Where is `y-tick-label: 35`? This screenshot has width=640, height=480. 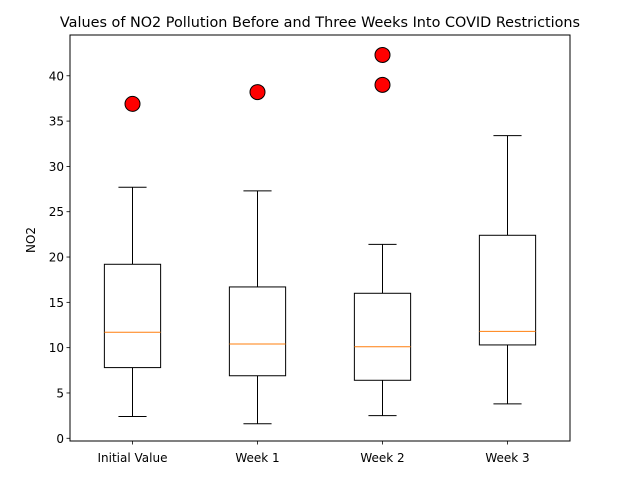 y-tick-label: 35 is located at coordinates (56, 122).